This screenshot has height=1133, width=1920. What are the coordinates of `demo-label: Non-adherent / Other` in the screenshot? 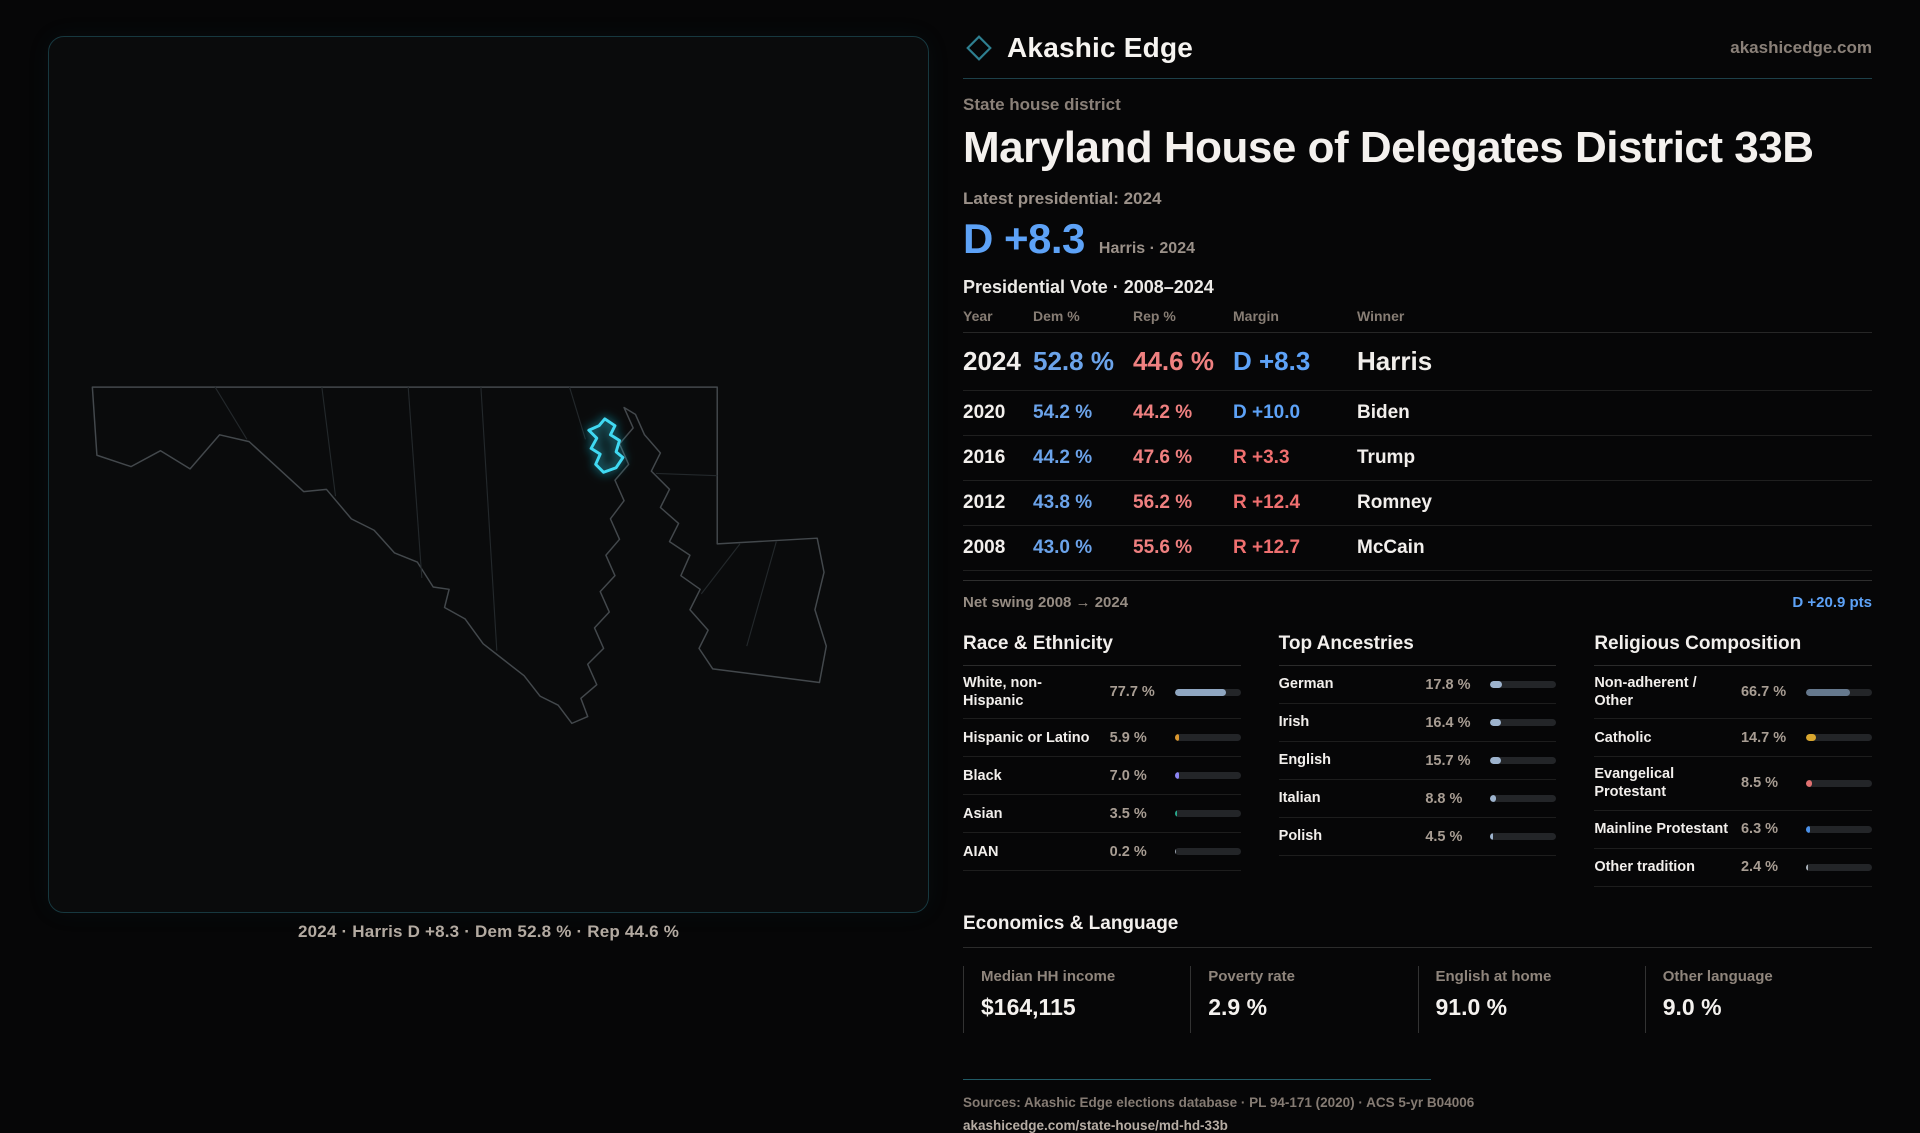 It's located at (1663, 692).